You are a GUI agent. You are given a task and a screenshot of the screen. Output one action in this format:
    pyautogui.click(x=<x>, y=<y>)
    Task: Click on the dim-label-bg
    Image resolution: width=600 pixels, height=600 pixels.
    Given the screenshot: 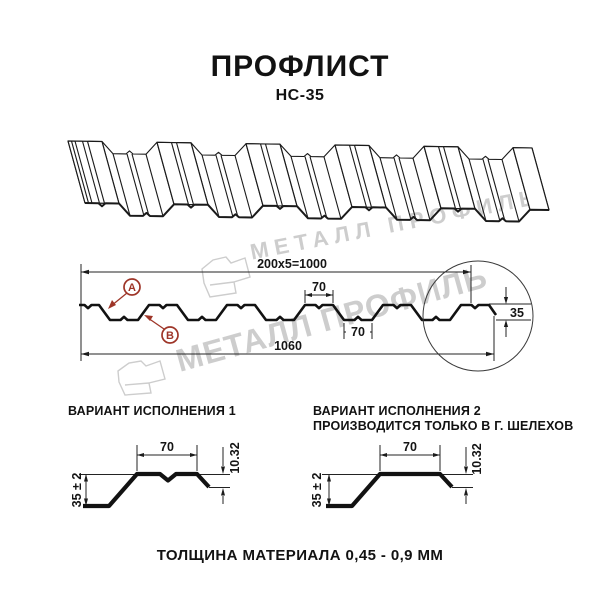 What is the action you would take?
    pyautogui.click(x=358, y=331)
    